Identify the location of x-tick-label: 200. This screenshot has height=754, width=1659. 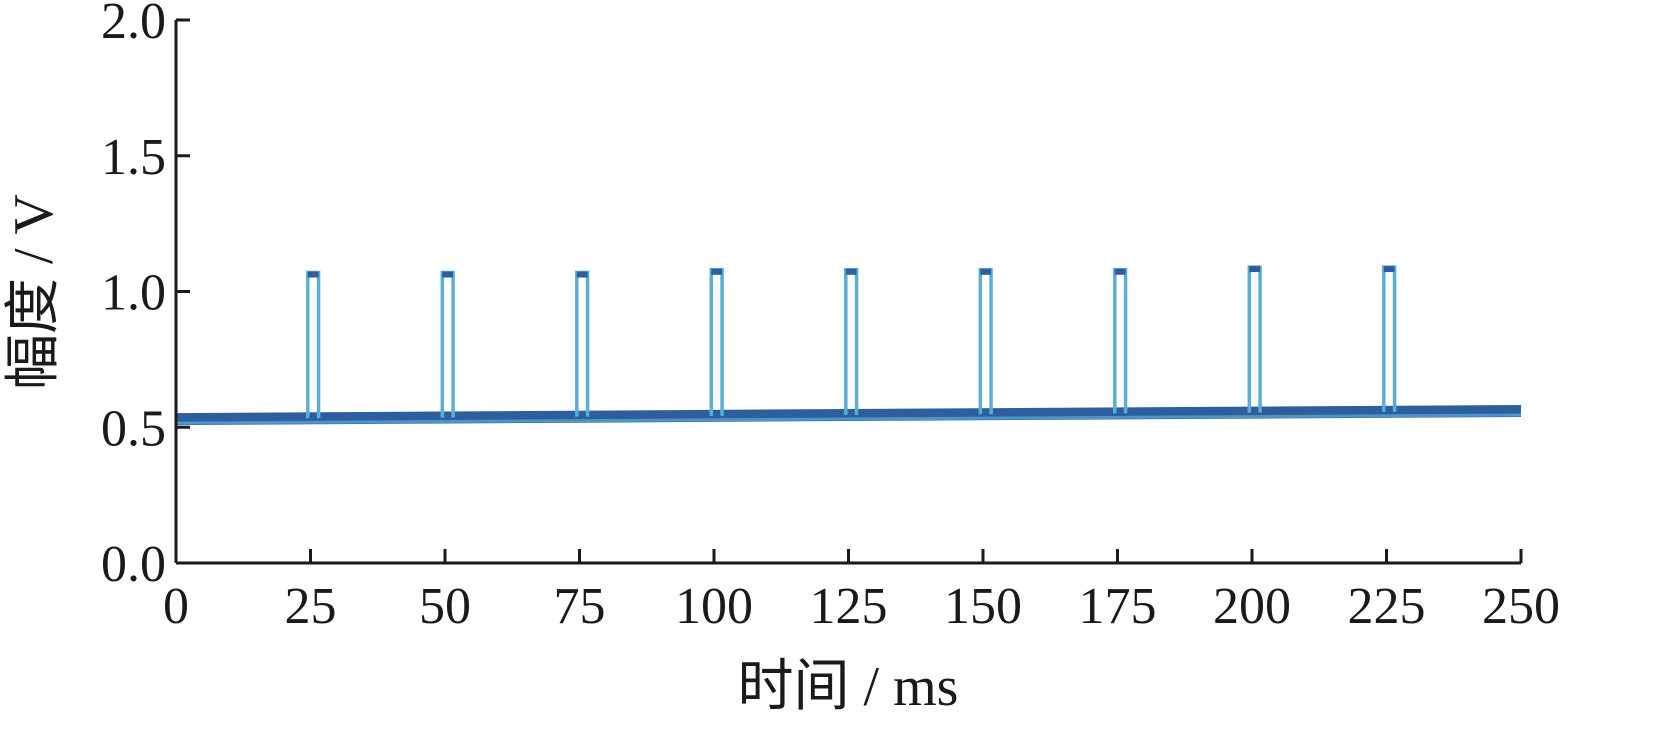
(1252, 606).